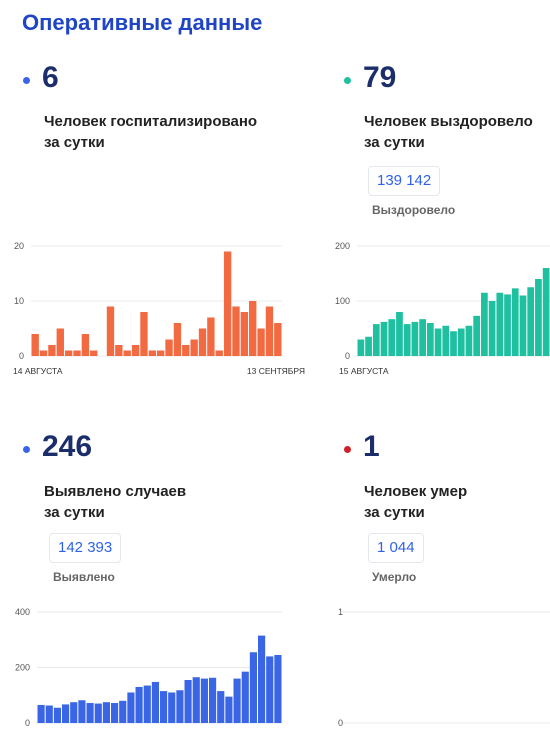 This screenshot has height=734, width=550. Describe the element at coordinates (444, 667) in the screenshot. I see `deaths-chart: 01` at that location.